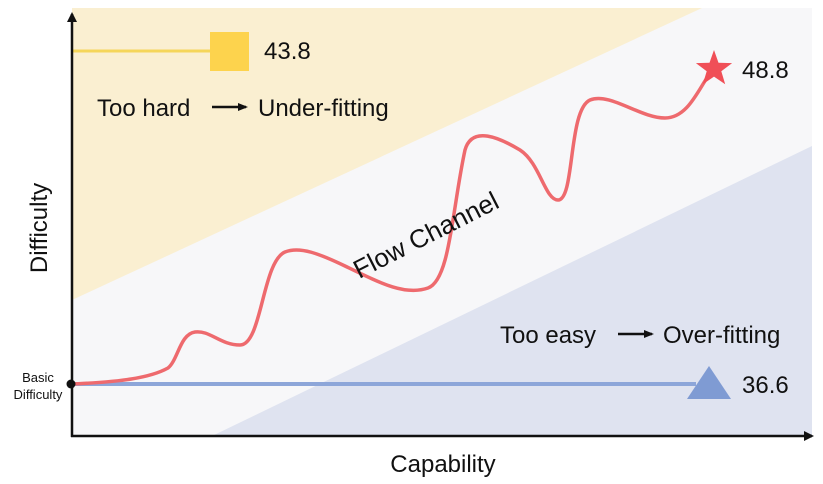  What do you see at coordinates (721, 335) in the screenshot?
I see `over-fitting-label: Over-fitting` at bounding box center [721, 335].